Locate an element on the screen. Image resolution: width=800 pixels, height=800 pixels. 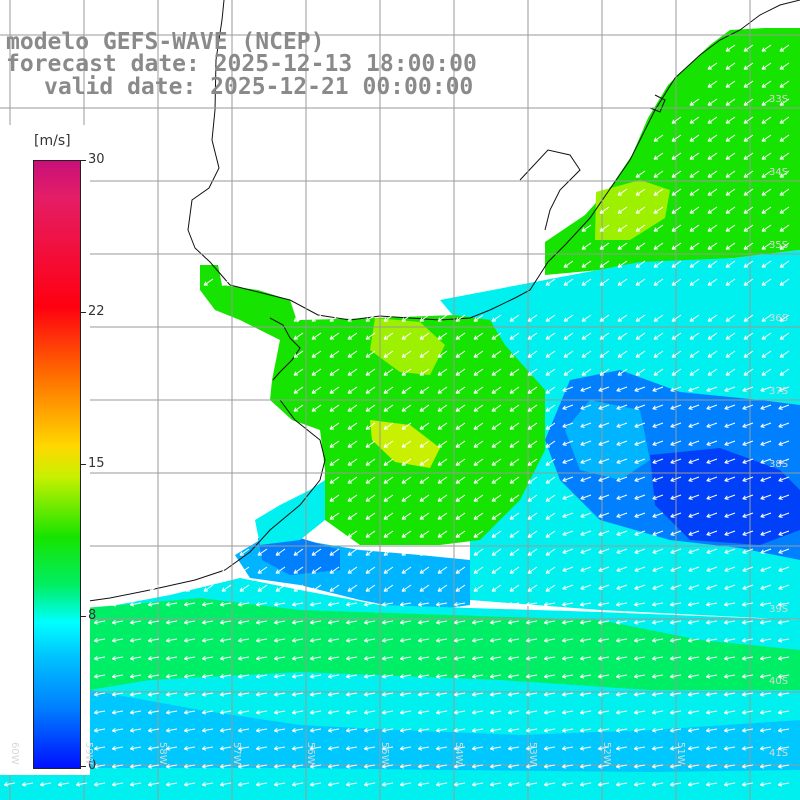
colorbar-label-8: 8 is located at coordinates (92, 615).